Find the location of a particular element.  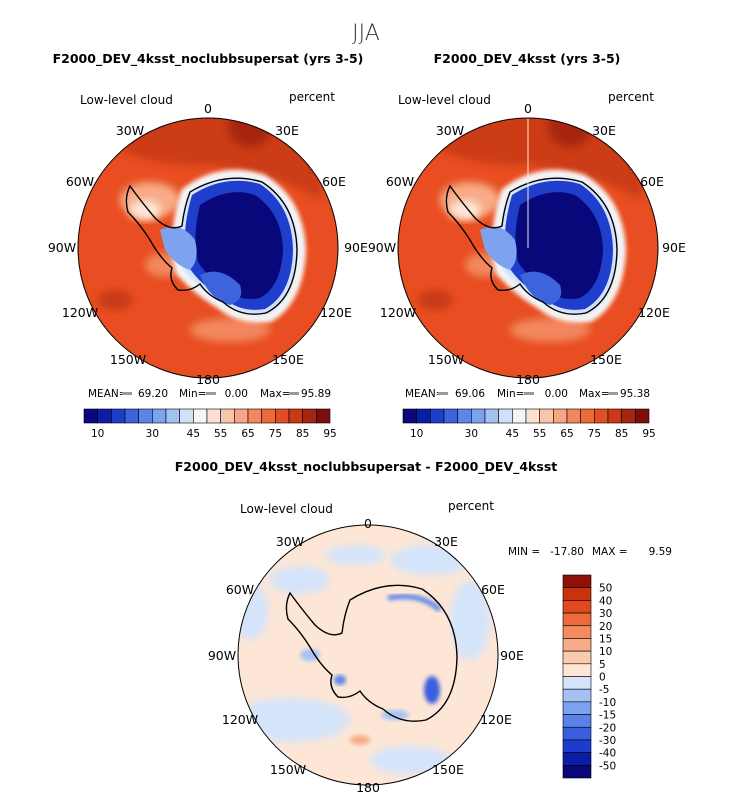

panel-c-map is located at coordinates (368, 655).